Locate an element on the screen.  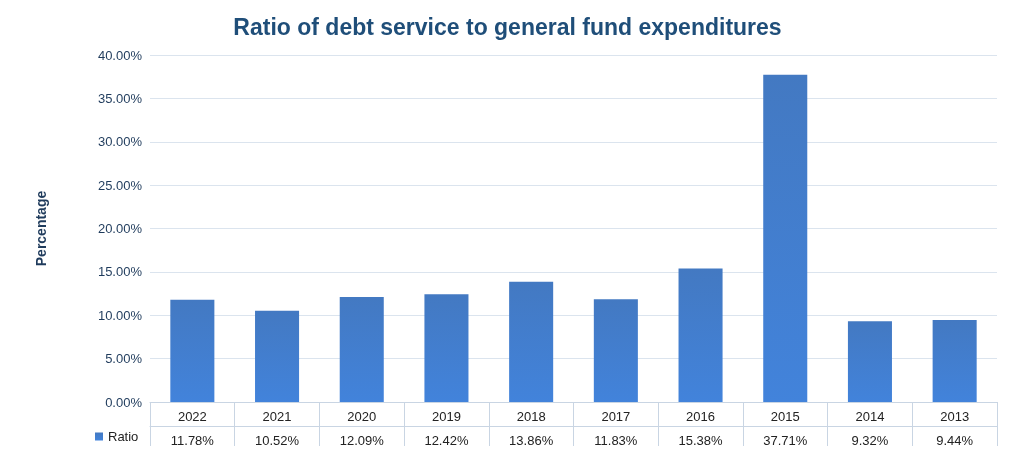
x-tick-label: 2020 is located at coordinates (362, 416).